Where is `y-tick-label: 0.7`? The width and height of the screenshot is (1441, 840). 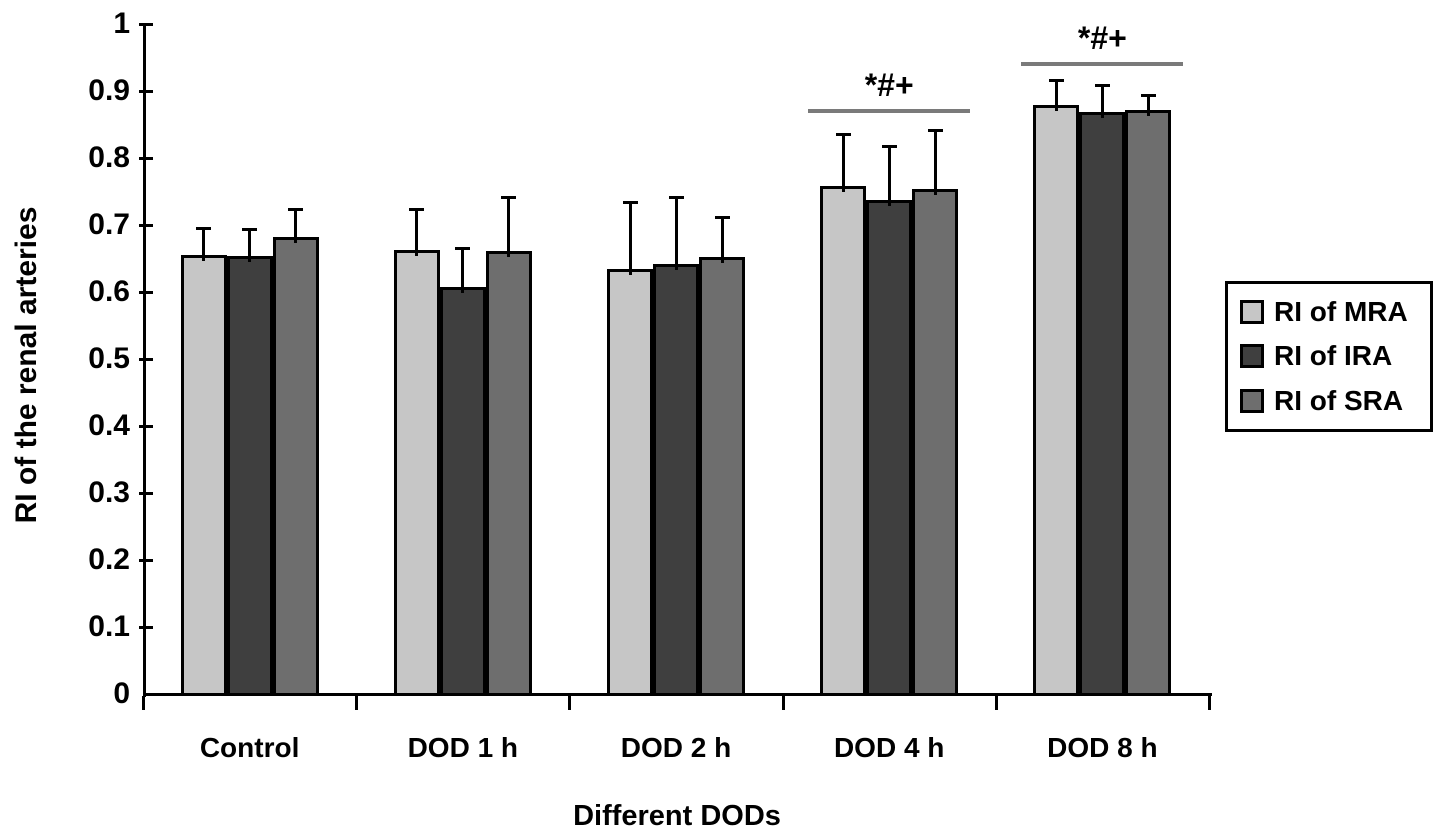
y-tick-label: 0.7 is located at coordinates (109, 224).